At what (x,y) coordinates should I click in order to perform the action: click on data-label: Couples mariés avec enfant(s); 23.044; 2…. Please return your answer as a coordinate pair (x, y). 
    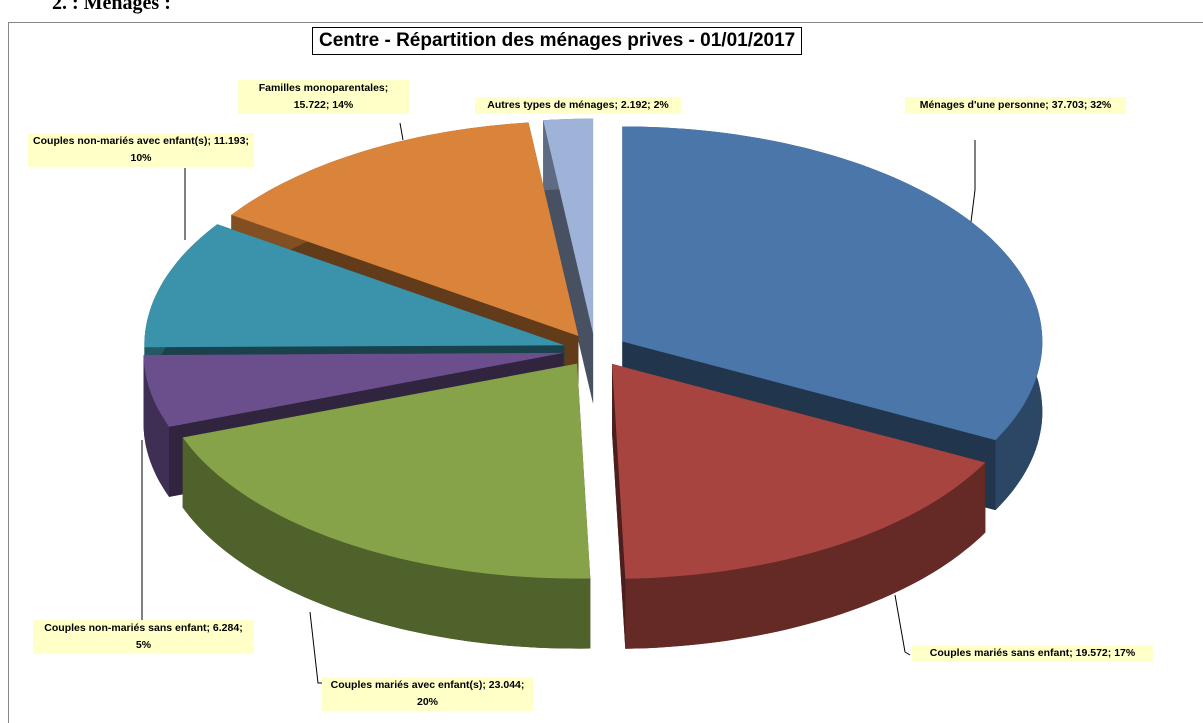
    Looking at the image, I should click on (427, 694).